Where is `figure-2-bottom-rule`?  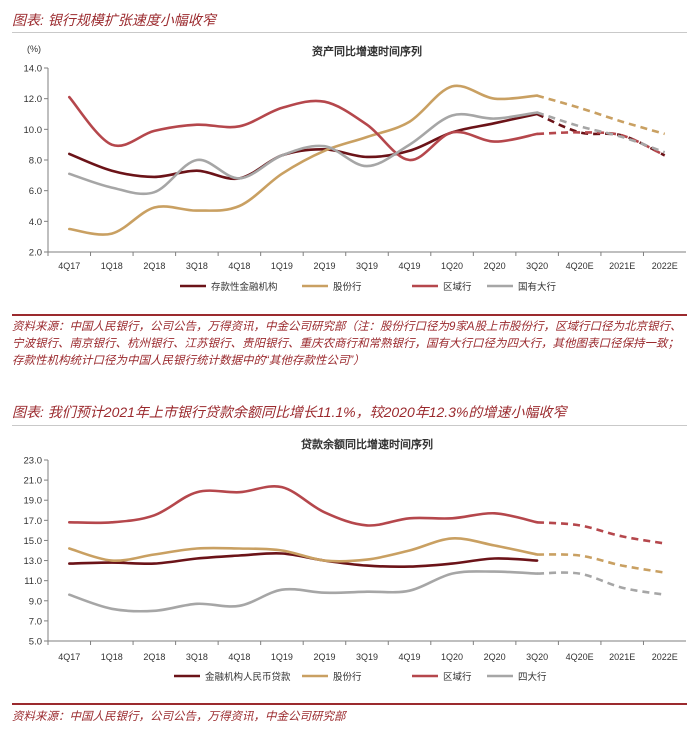
figure-2-bottom-rule is located at coordinates (349, 704).